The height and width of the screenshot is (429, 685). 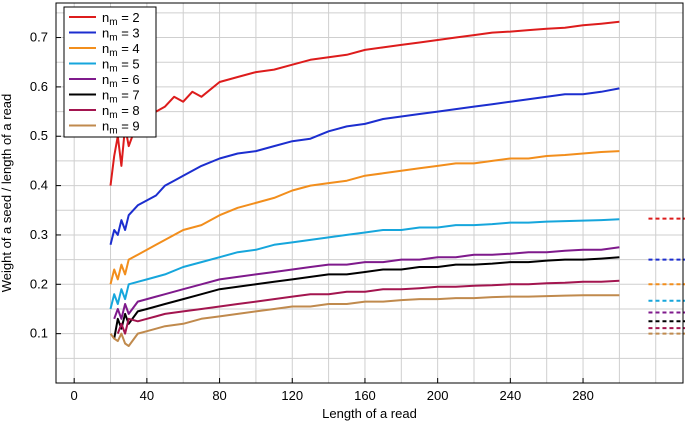 I want to click on y-tick-label: 0.4, so click(x=39, y=185).